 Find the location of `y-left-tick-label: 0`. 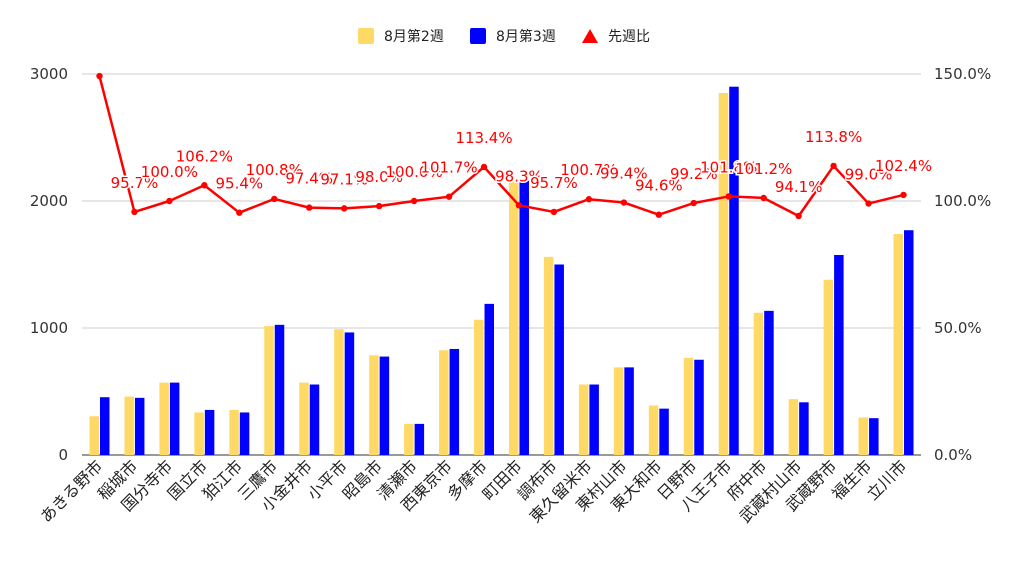

y-left-tick-label: 0 is located at coordinates (63, 455).